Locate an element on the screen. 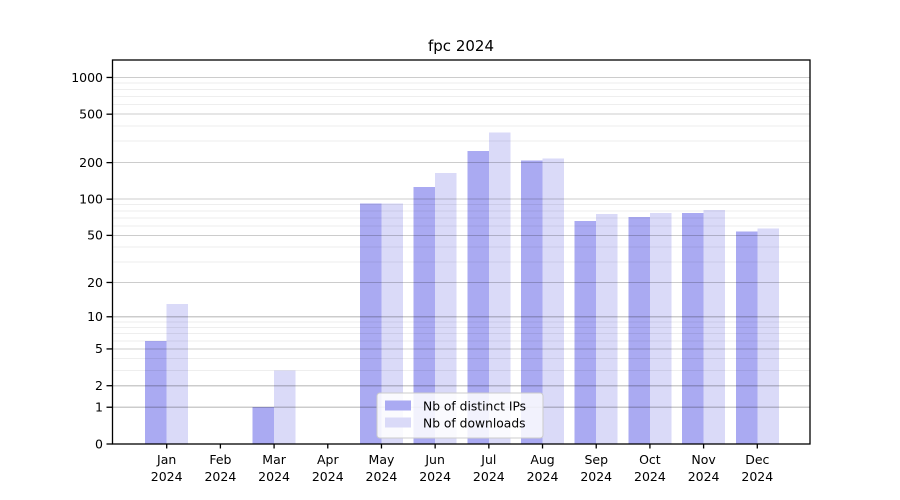  bar-downloads-oct is located at coordinates (660, 328).